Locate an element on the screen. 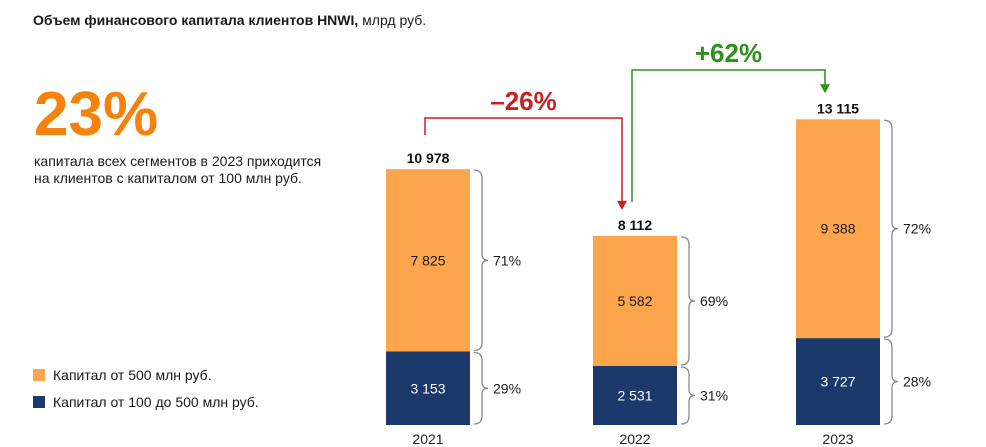 The height and width of the screenshot is (447, 986). legend-label-bottom: Капитал от 100 до 500 млн руб. is located at coordinates (156, 402).